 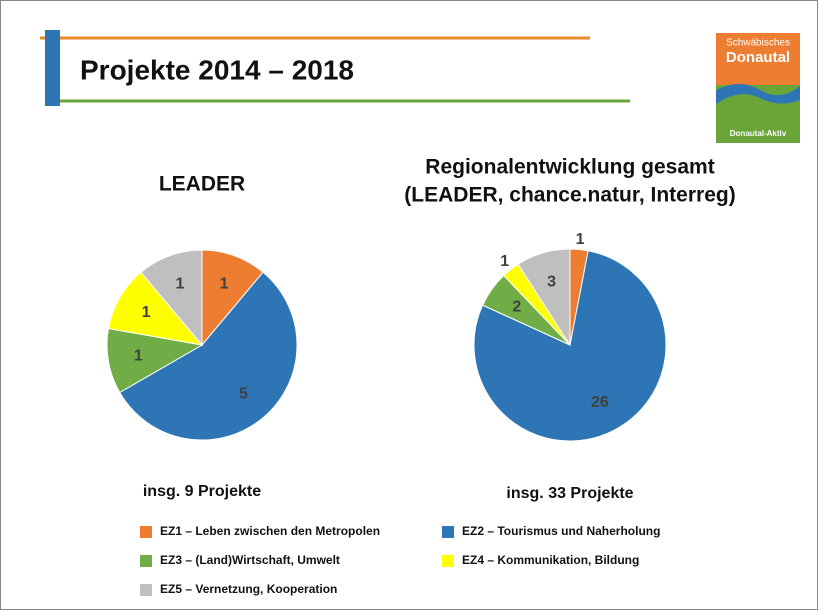 What do you see at coordinates (758, 133) in the screenshot?
I see `logo-text: Donautal-Aktiv` at bounding box center [758, 133].